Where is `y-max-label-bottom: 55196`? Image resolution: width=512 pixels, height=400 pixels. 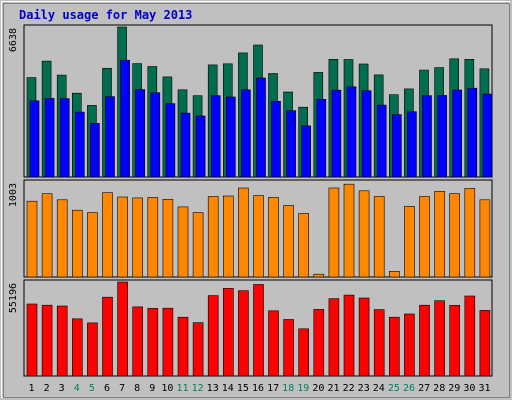 y-max-label-bottom: 55196 is located at coordinates (13, 298).